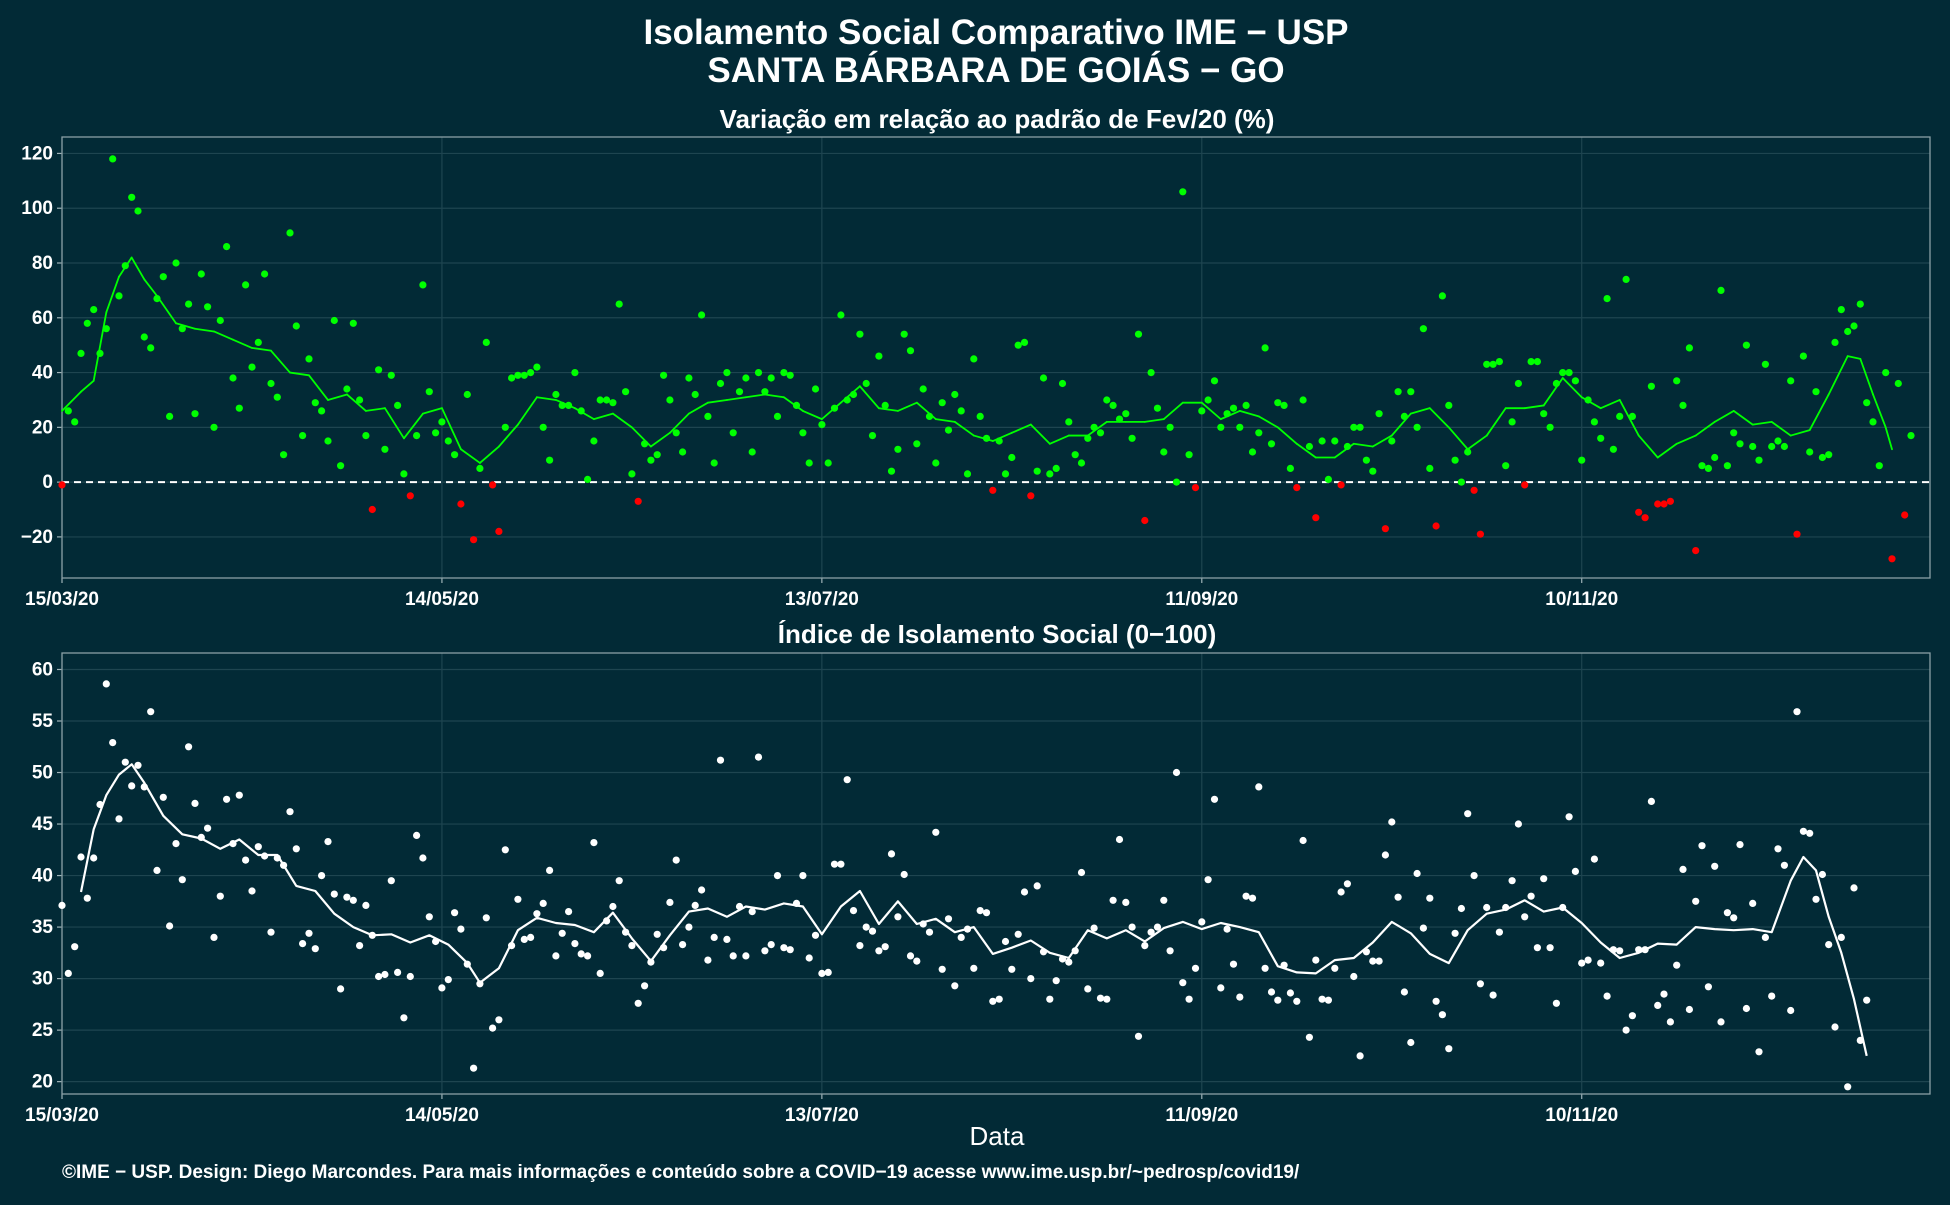 The height and width of the screenshot is (1205, 1950). Describe the element at coordinates (822, 1115) in the screenshot. I see `x-tick-label: 13/07/20` at that location.